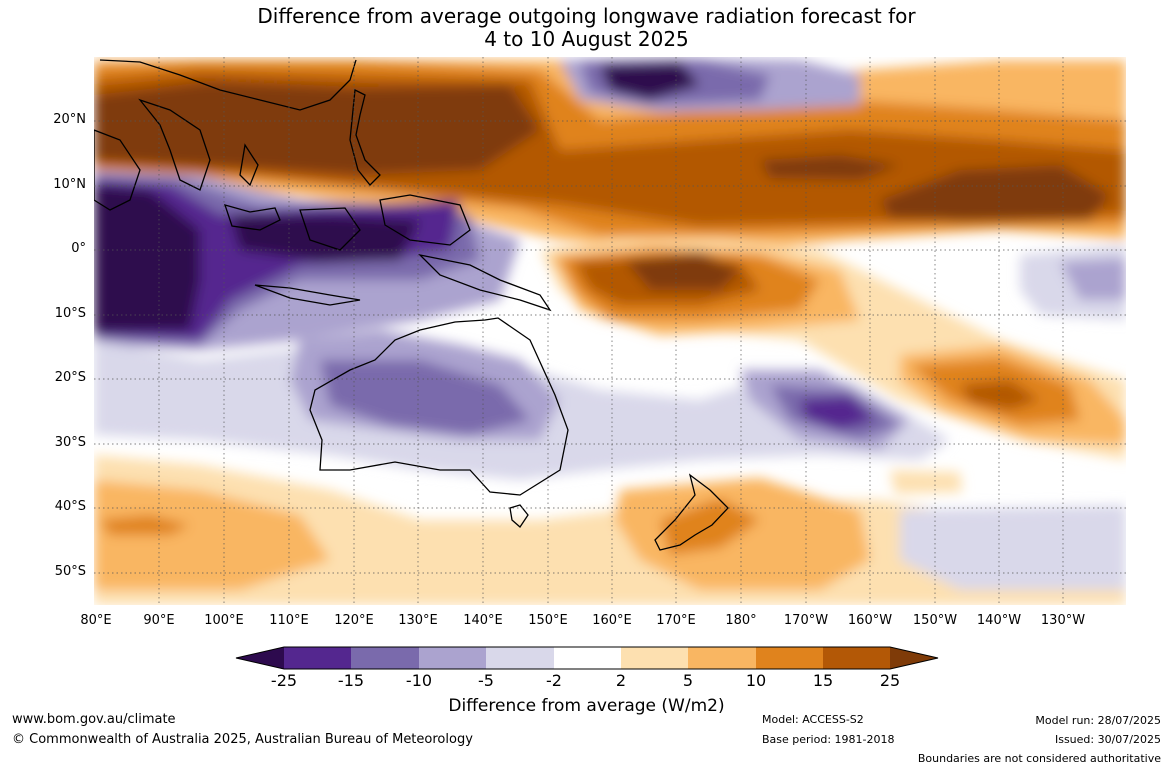 The height and width of the screenshot is (770, 1173). I want to click on lat-label: 0°, so click(78, 248).